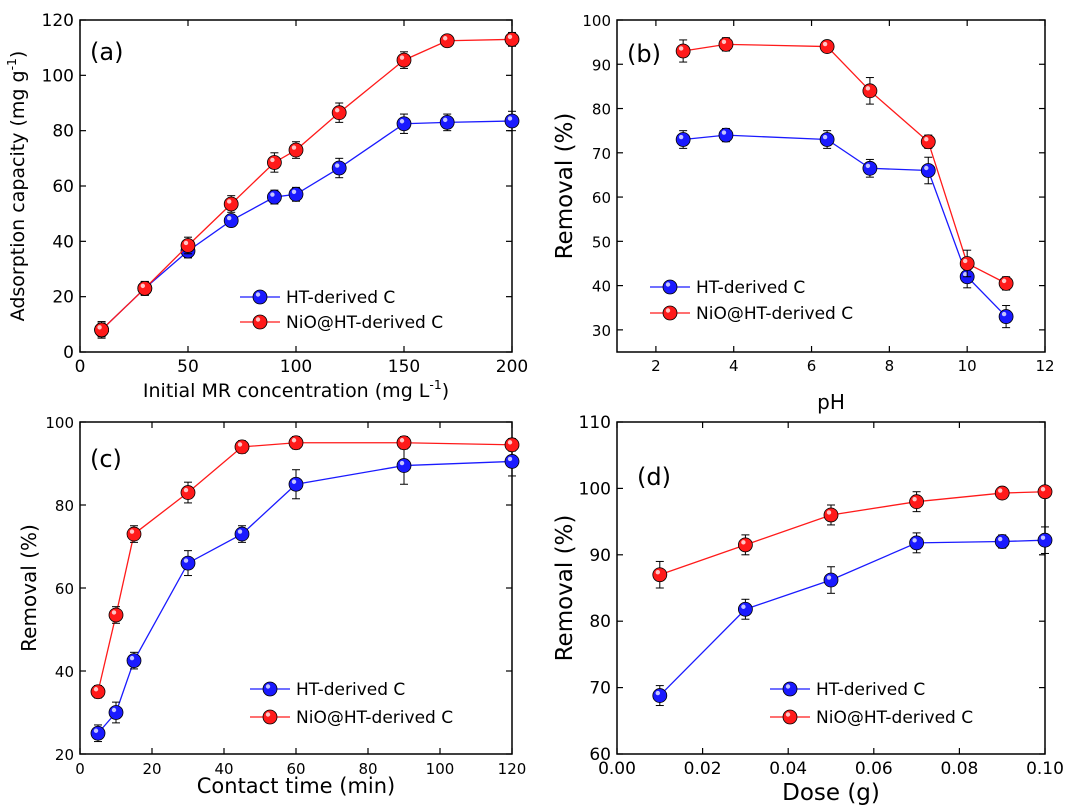 The image size is (1065, 810). Describe the element at coordinates (17, 186) in the screenshot. I see `y-axis-label: Adsorption capacity (mg g-1)` at that location.